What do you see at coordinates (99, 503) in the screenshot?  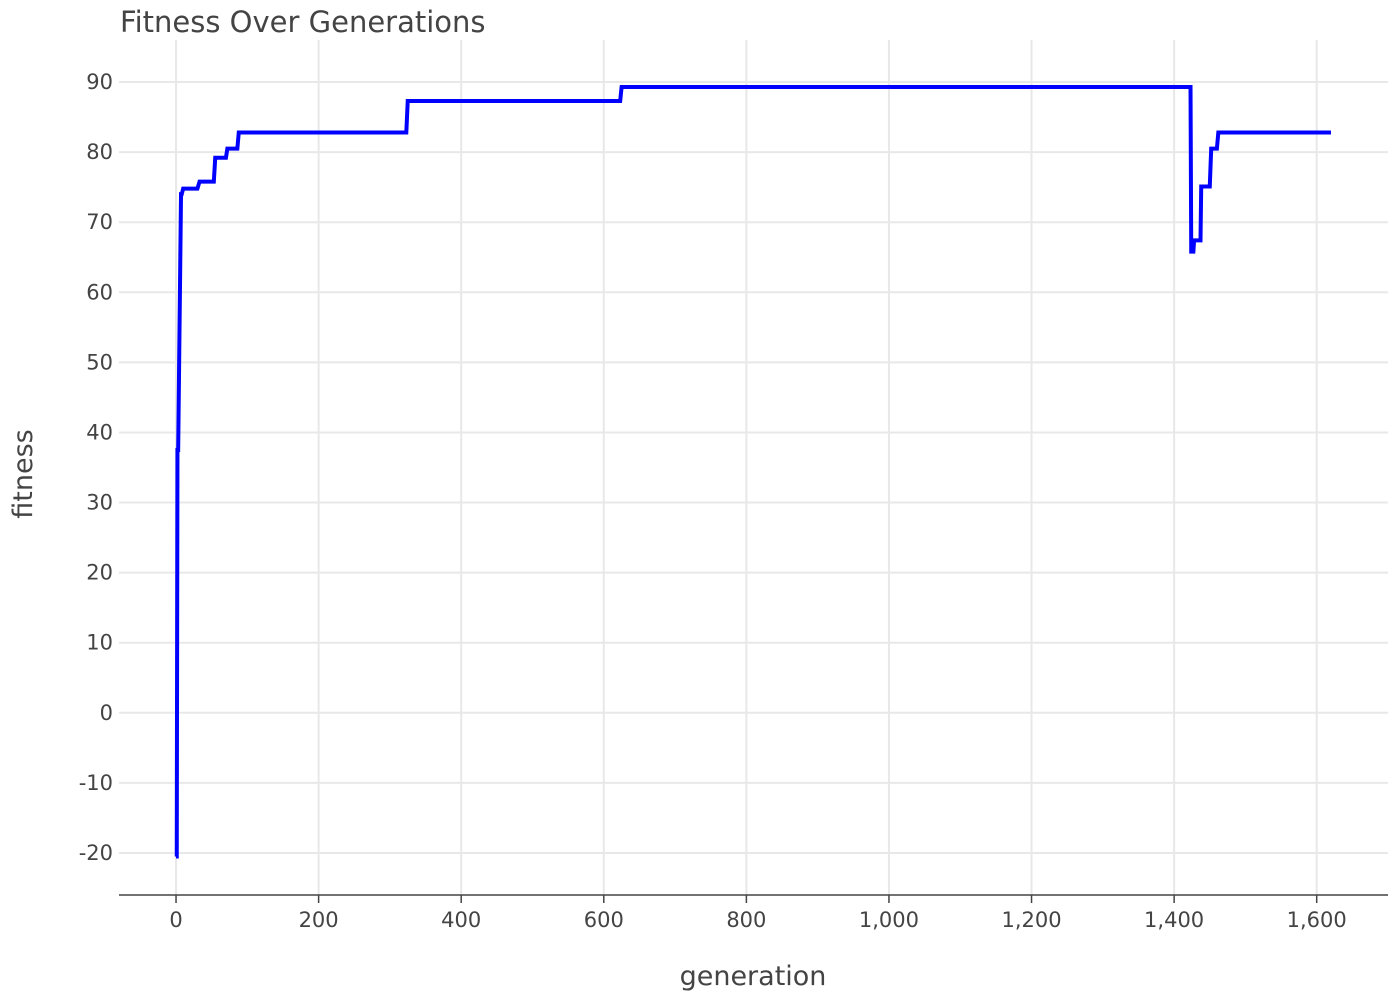 I see `y-tick-label: 30` at bounding box center [99, 503].